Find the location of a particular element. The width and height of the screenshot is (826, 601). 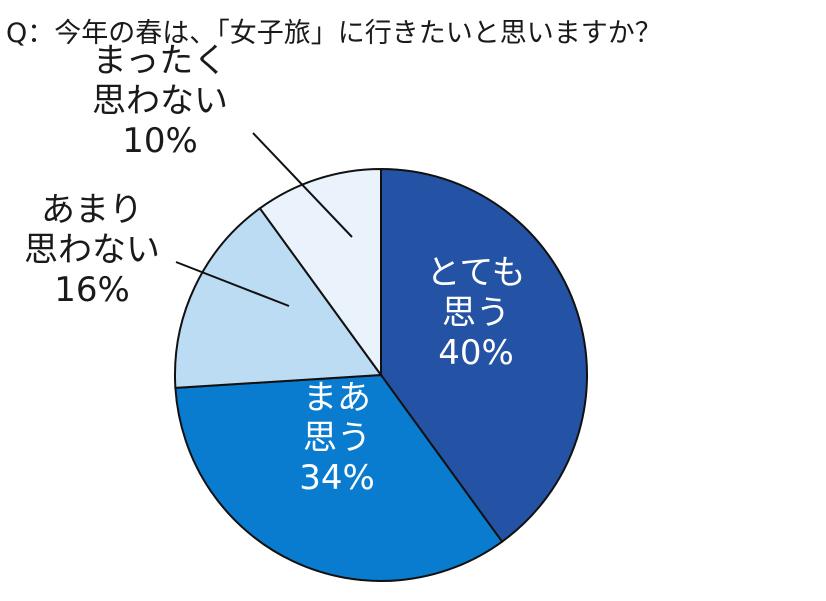

slice-label-line: 40% is located at coordinates (476, 353).